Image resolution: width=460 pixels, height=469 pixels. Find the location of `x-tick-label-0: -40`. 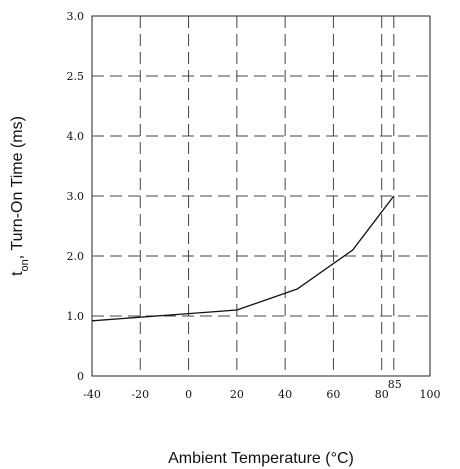

x-tick-label-0: -40 is located at coordinates (92, 394).